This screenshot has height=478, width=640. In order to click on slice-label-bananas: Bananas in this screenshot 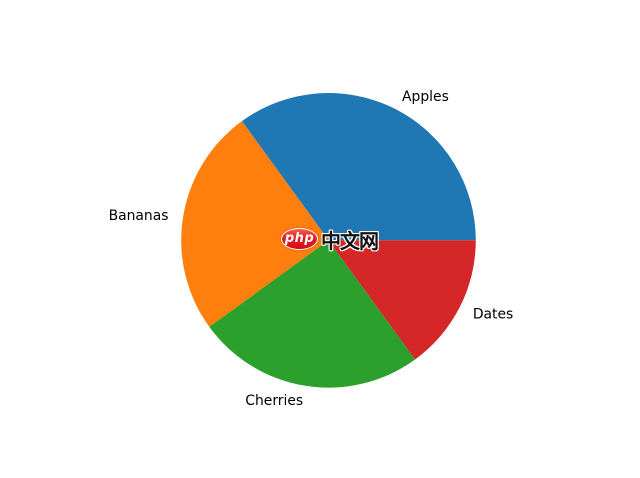, I will do `click(139, 216)`.